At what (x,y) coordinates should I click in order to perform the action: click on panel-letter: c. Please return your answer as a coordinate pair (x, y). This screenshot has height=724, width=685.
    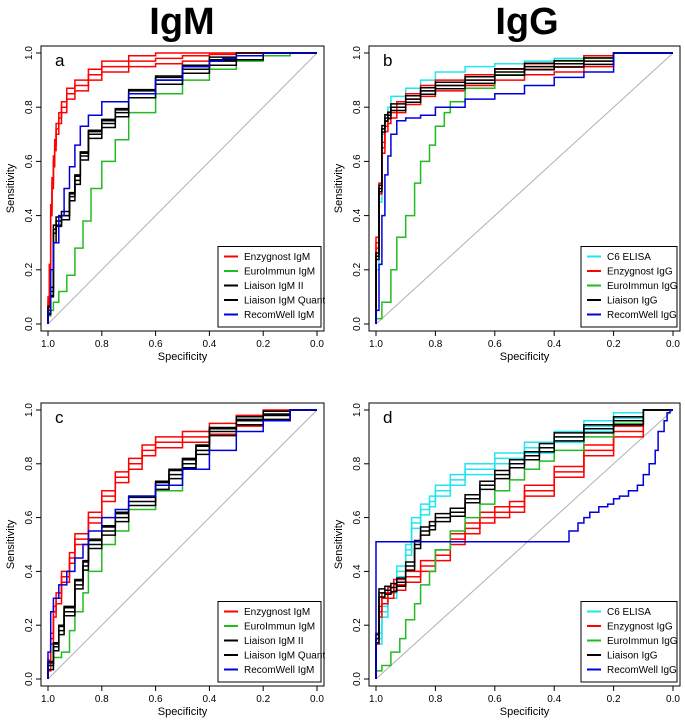
    Looking at the image, I should click on (59, 417).